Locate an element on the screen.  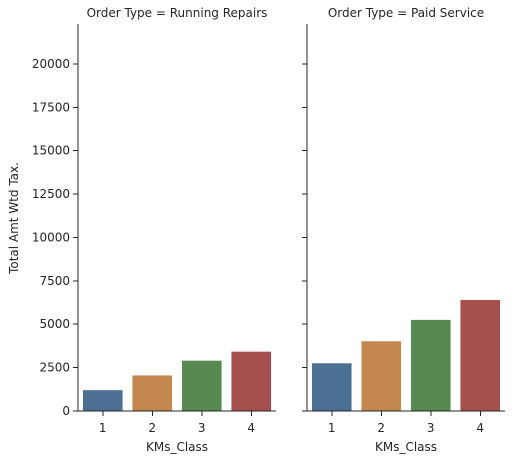
x-tick-label-running-repairs-2: 2 is located at coordinates (152, 428).